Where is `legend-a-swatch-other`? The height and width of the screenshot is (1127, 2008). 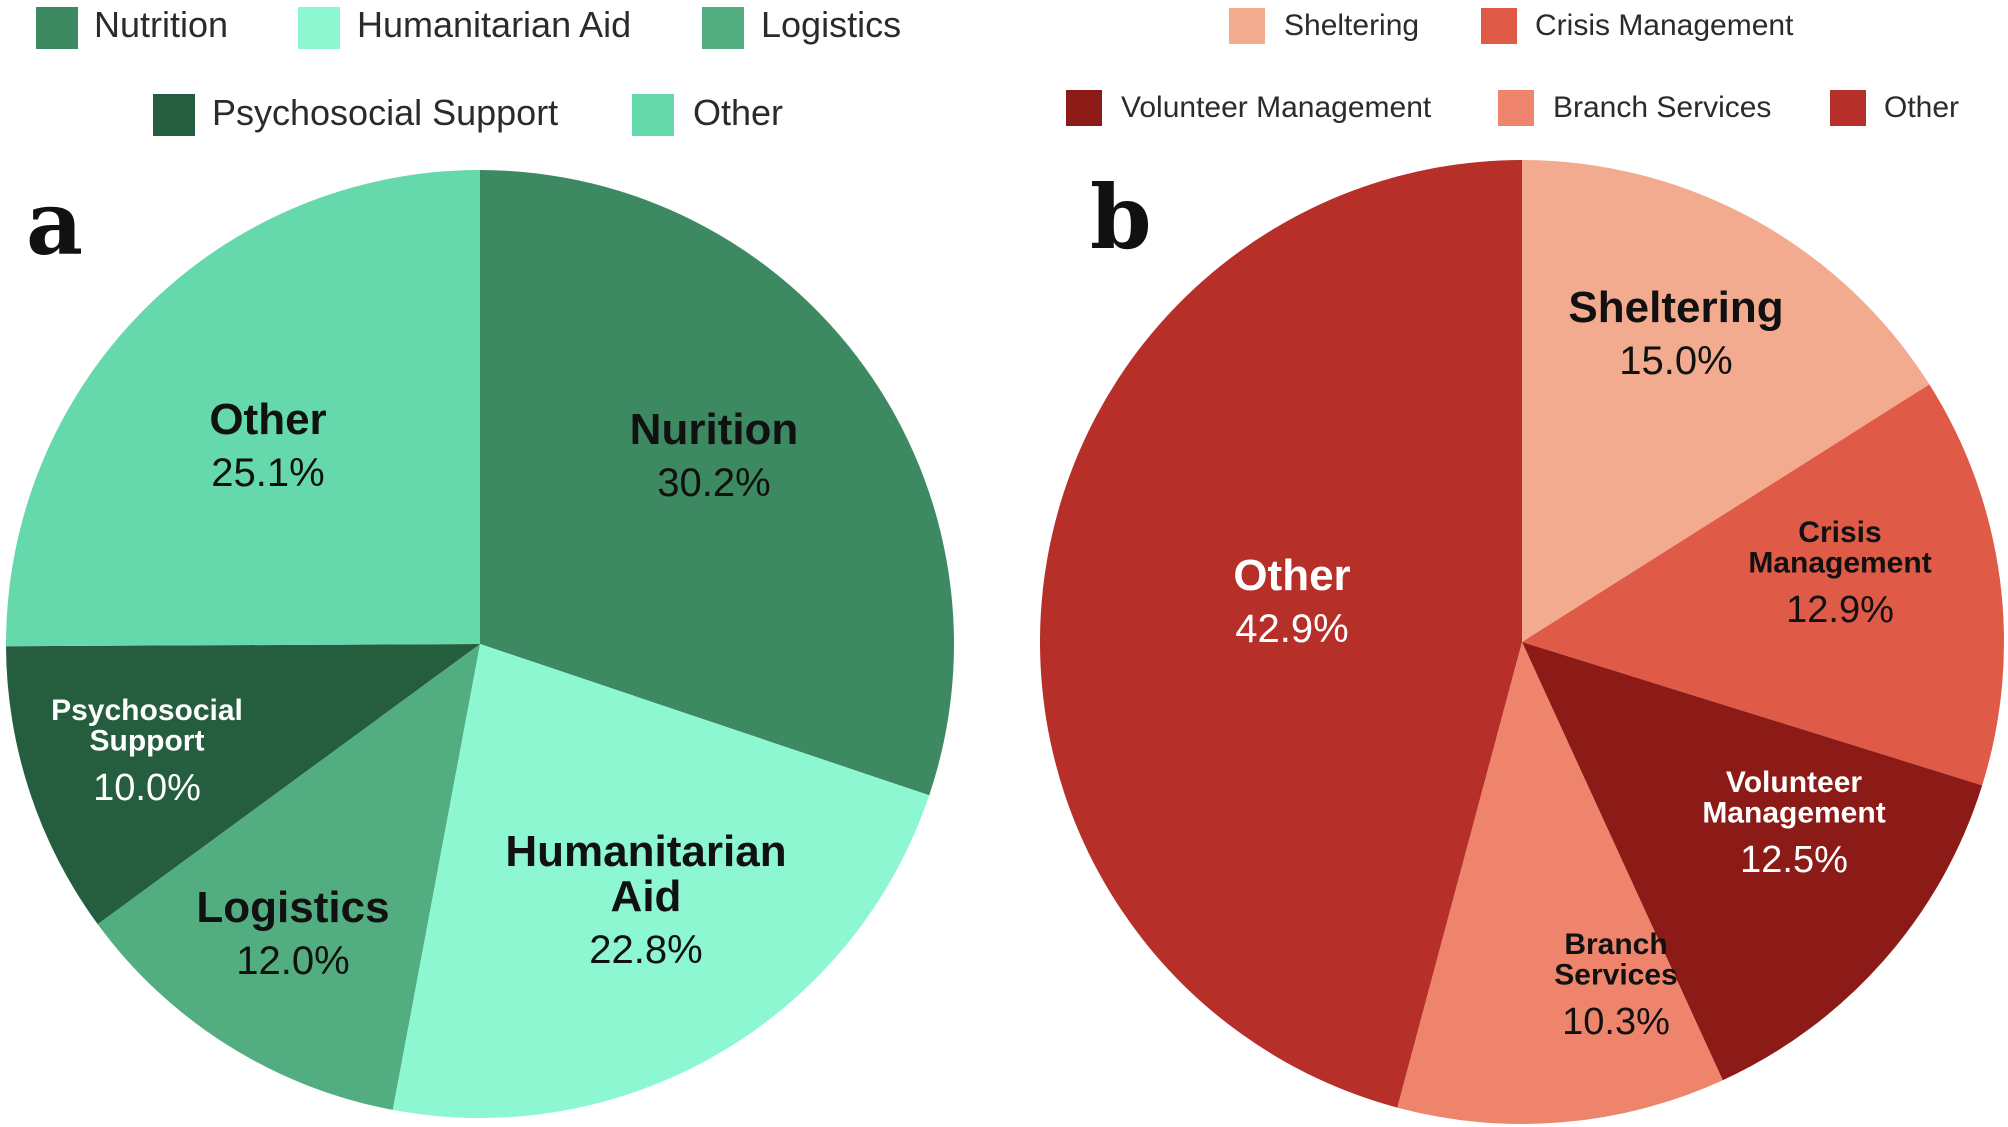 legend-a-swatch-other is located at coordinates (653, 115).